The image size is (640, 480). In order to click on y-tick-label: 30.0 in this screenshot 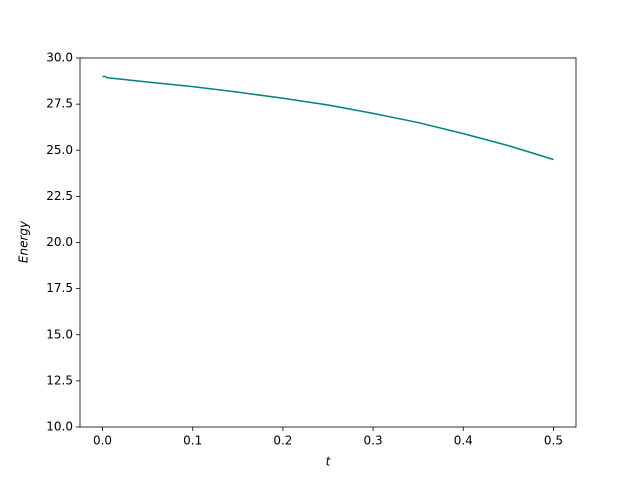, I will do `click(59, 58)`.